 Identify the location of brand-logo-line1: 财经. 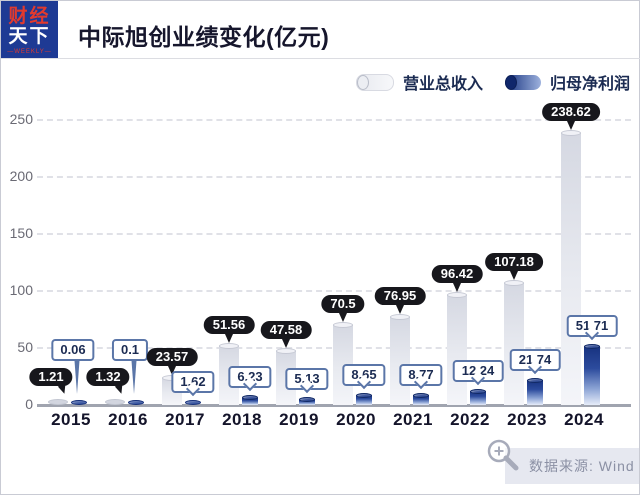
(29, 16).